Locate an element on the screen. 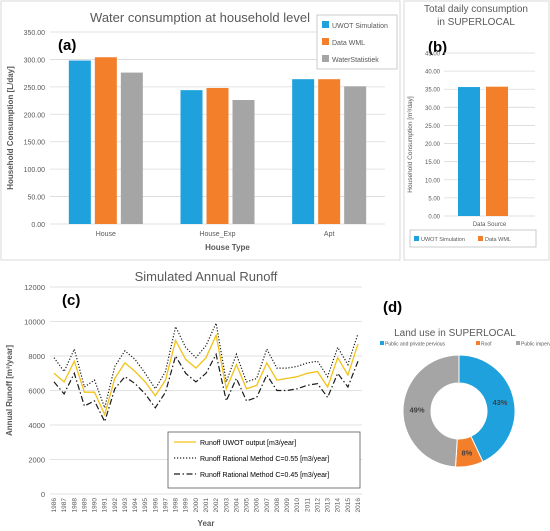 Image resolution: width=550 pixels, height=531 pixels. x-axis-label: Data Source is located at coordinates (490, 225).